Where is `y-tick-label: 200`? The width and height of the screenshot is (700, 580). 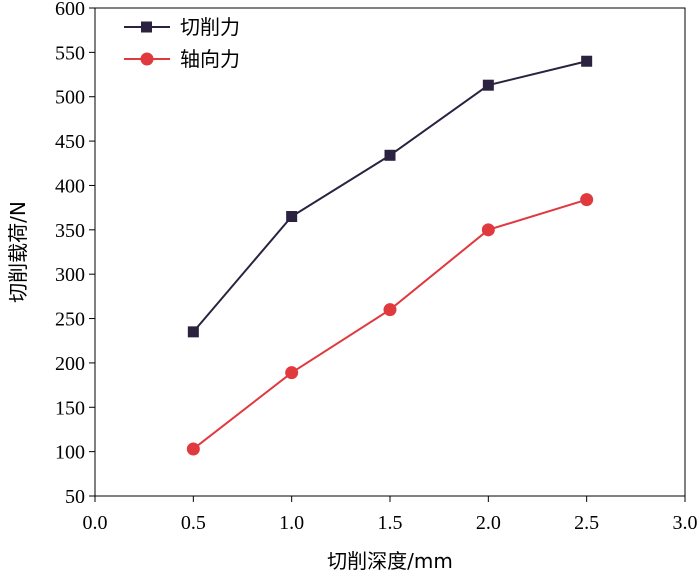
y-tick-label: 200 is located at coordinates (70, 364).